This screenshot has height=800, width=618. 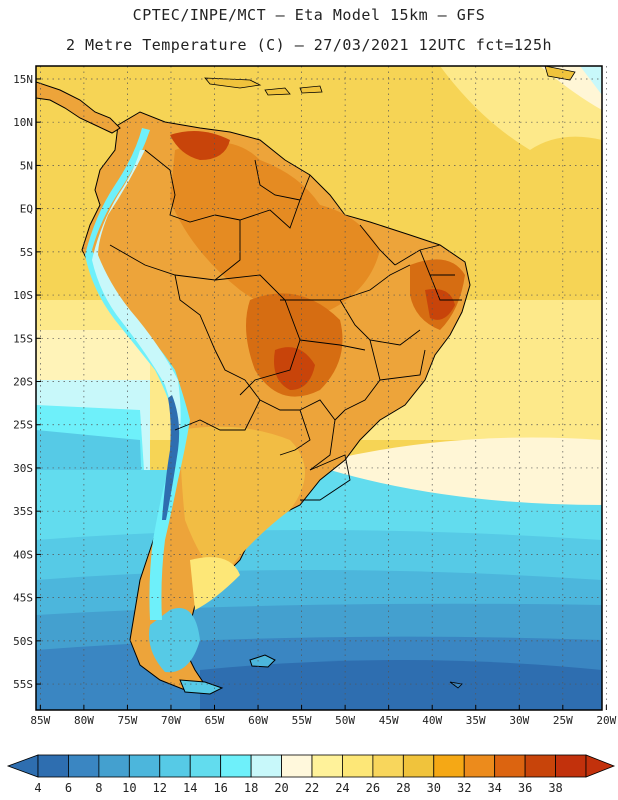 What do you see at coordinates (600, 766) in the screenshot?
I see `colorbar-right-arrow` at bounding box center [600, 766].